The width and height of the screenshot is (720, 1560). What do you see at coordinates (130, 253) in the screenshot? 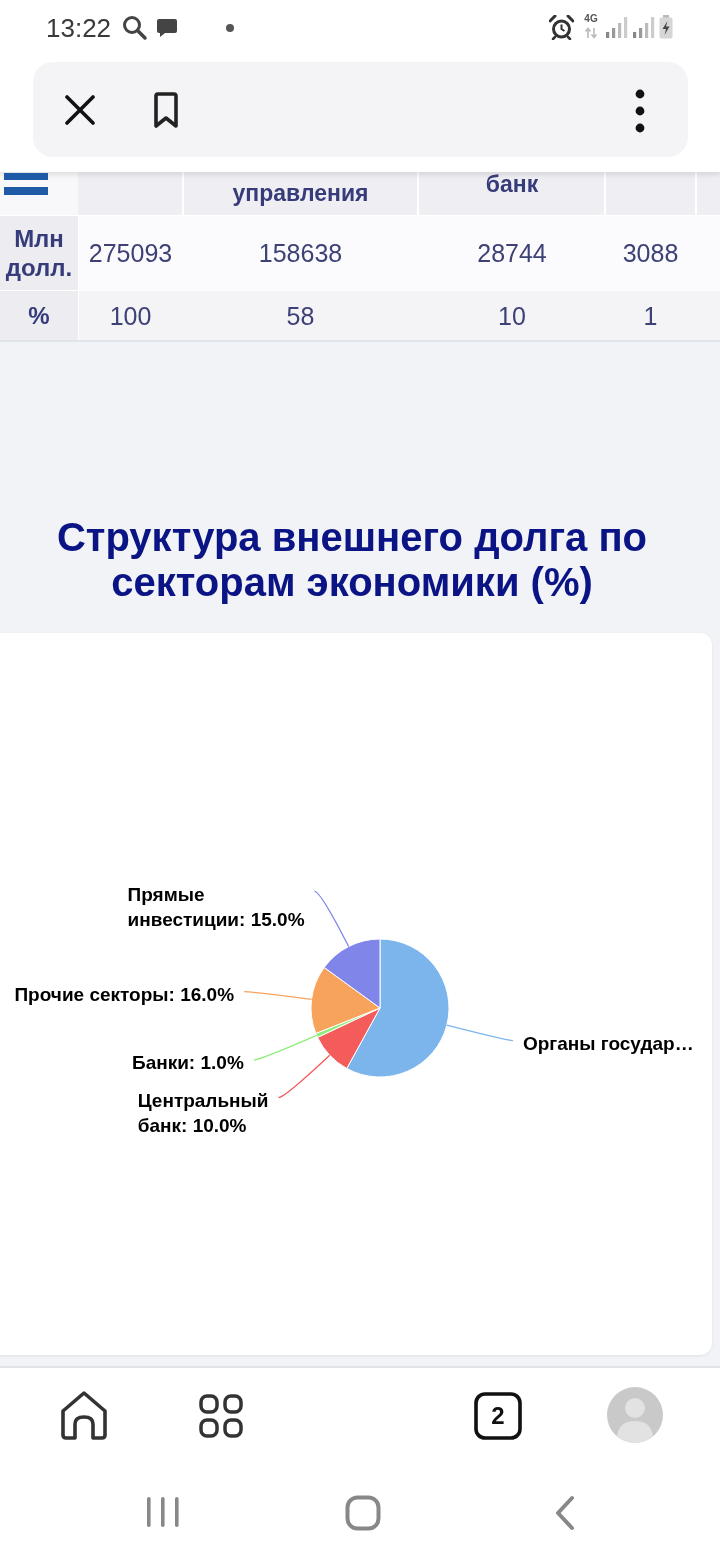
I see `text: 275093` at bounding box center [130, 253].